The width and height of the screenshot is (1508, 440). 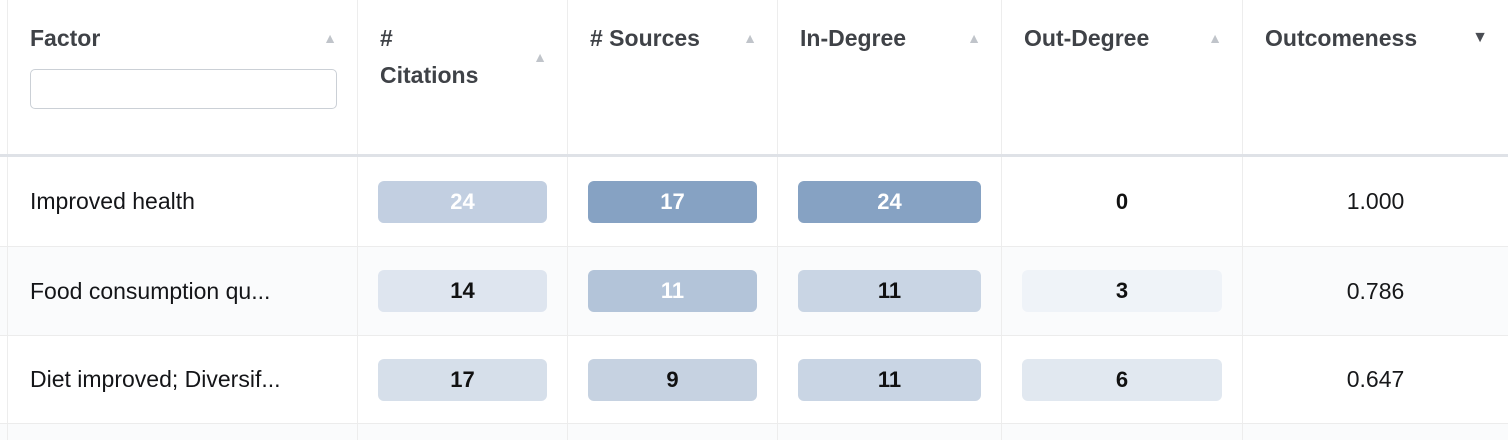 I want to click on factor-cell: Improved health, so click(x=183, y=201).